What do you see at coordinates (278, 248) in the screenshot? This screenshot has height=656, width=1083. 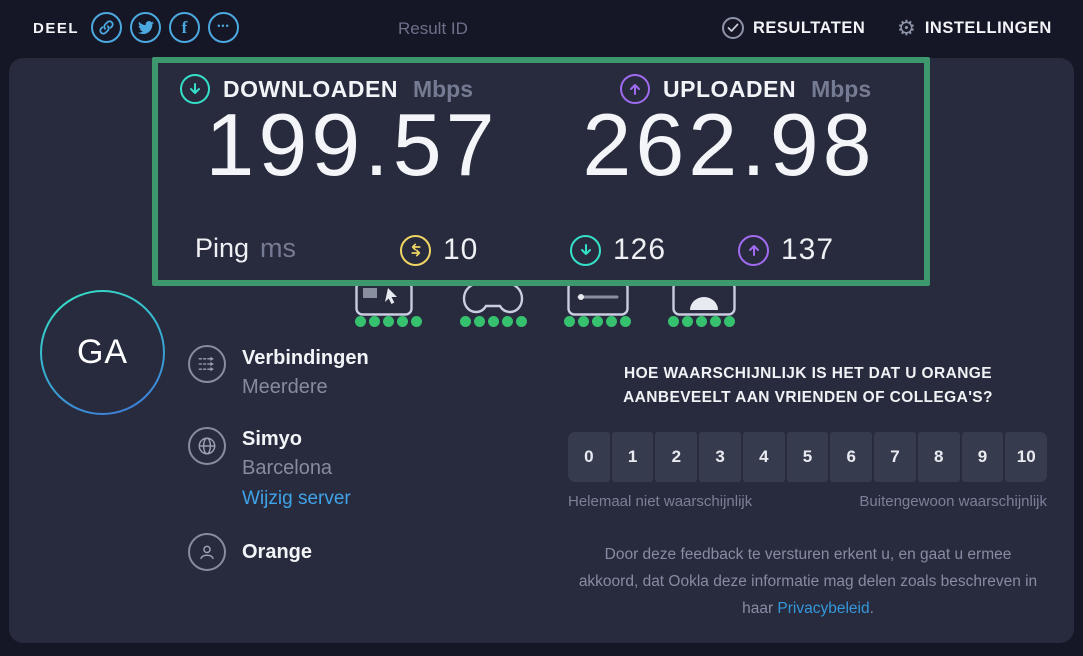 I see `ping-unit: ms` at bounding box center [278, 248].